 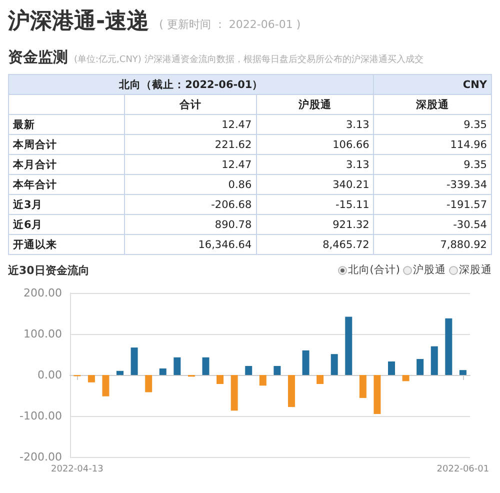 I want to click on text: -30.54, so click(x=470, y=224).